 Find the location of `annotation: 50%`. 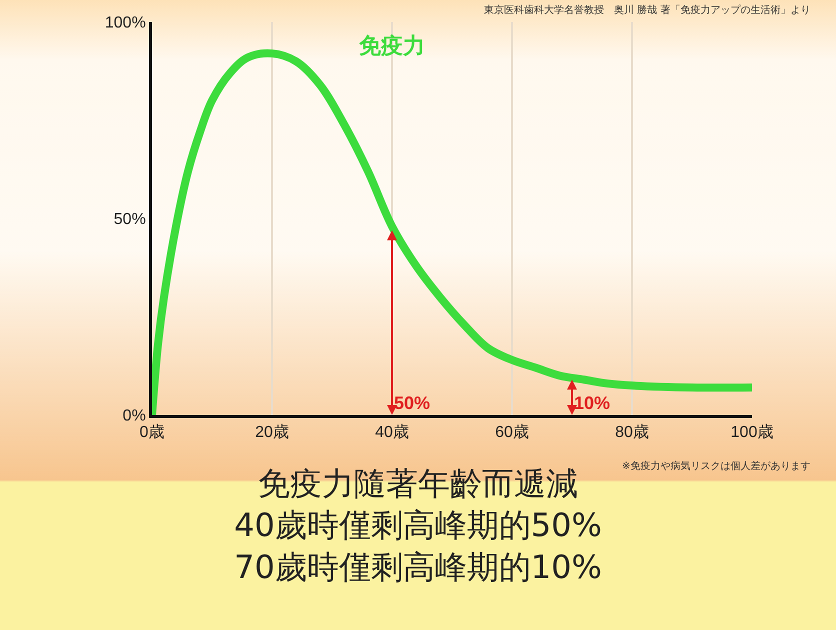

annotation: 50% is located at coordinates (412, 403).